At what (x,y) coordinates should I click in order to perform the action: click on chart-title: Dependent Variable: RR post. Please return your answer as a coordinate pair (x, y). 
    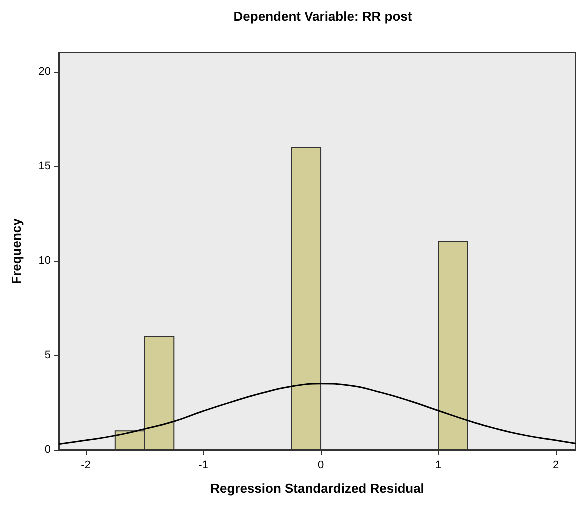
    Looking at the image, I should click on (323, 16).